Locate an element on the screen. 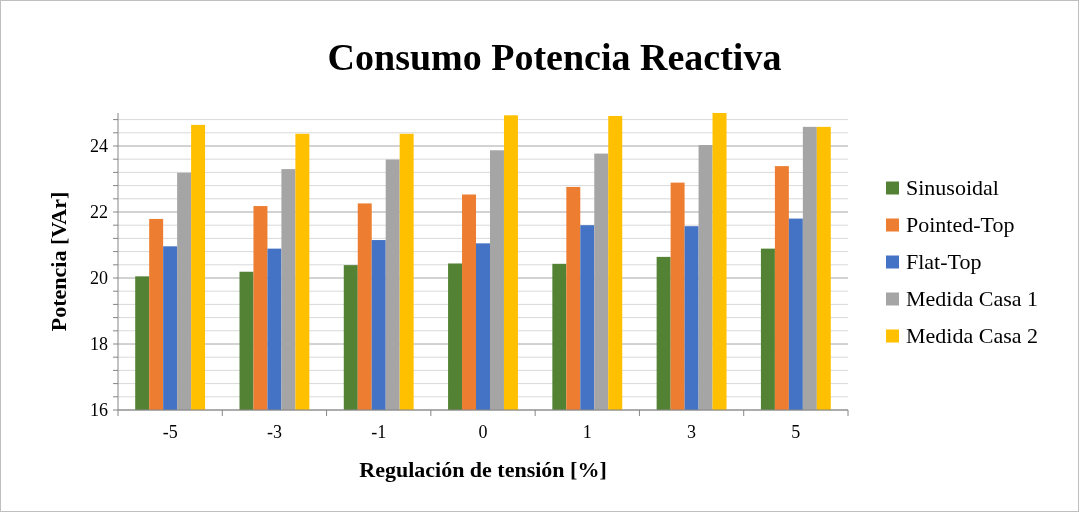 This screenshot has height=512, width=1079. x-tick-label: -1 is located at coordinates (379, 432).